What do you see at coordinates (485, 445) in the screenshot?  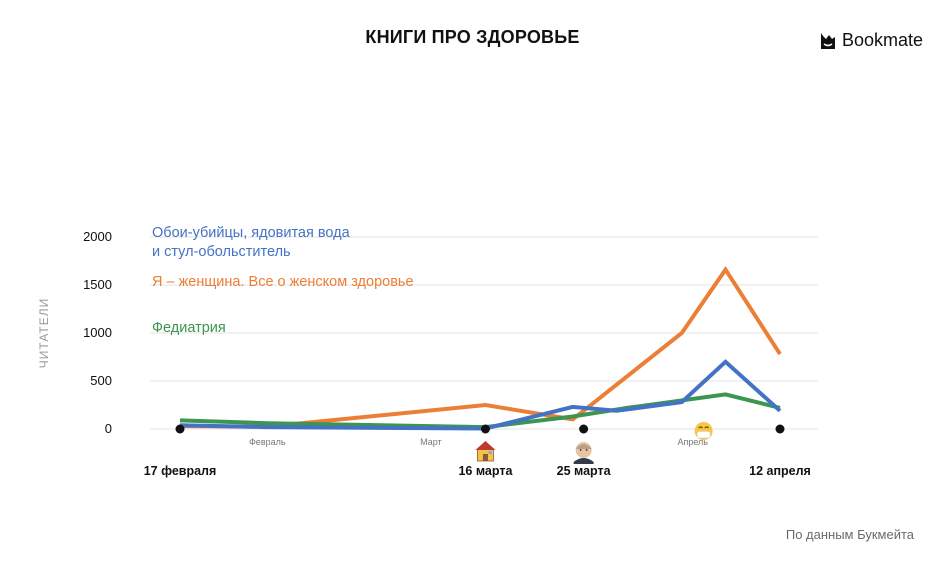 I see `house-roof` at bounding box center [485, 445].